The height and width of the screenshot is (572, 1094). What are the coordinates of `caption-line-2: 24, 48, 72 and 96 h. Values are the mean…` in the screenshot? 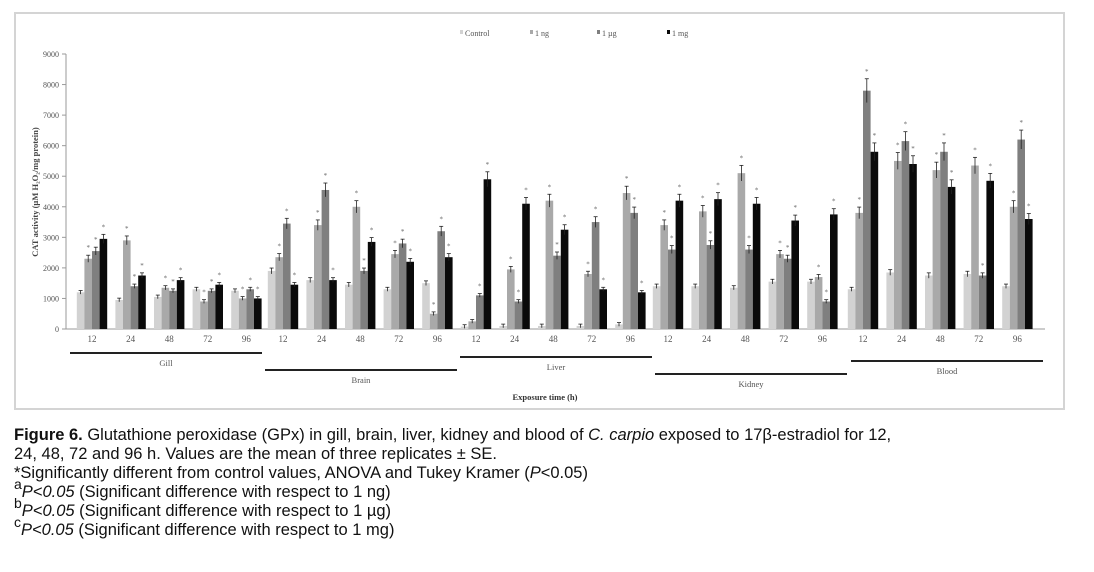 It's located at (255, 454).